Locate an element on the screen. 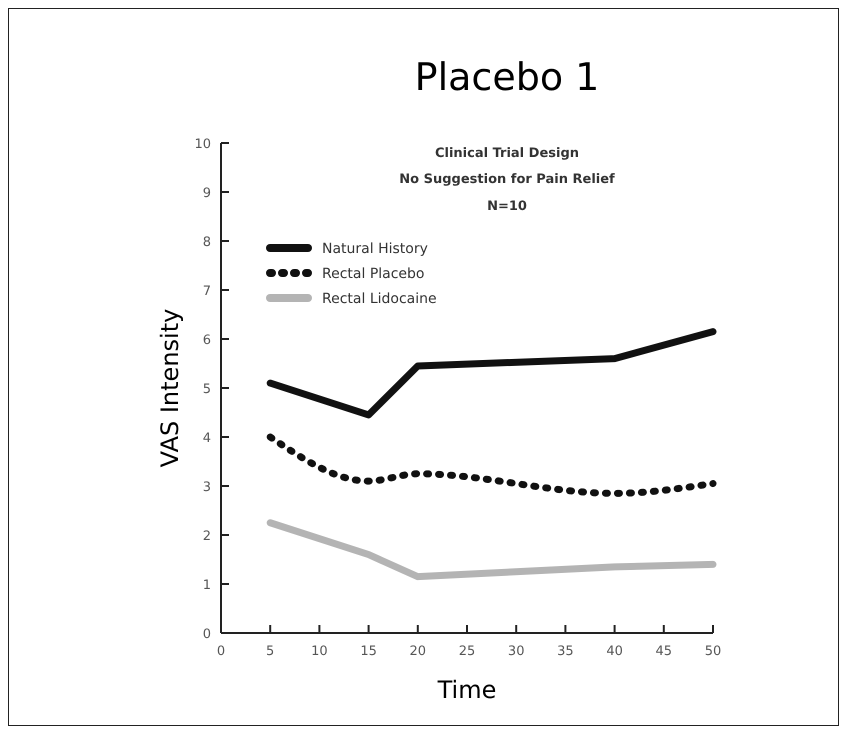  y-tick-label: 5 is located at coordinates (206, 389).